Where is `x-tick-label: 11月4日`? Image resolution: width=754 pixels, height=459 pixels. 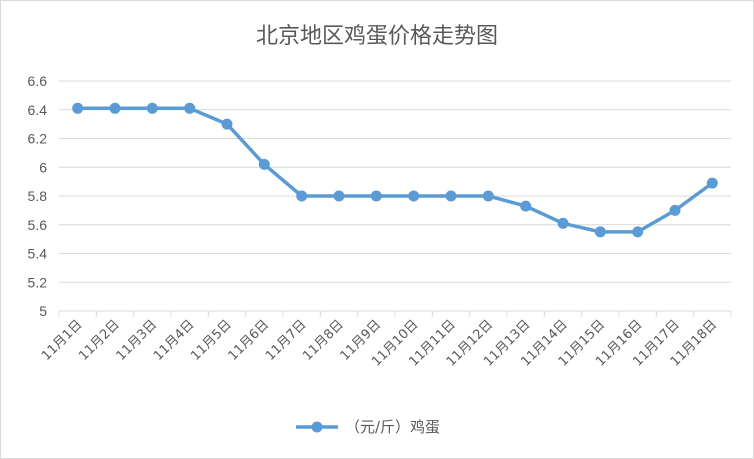 x-tick-label: 11月4日 is located at coordinates (174, 340).